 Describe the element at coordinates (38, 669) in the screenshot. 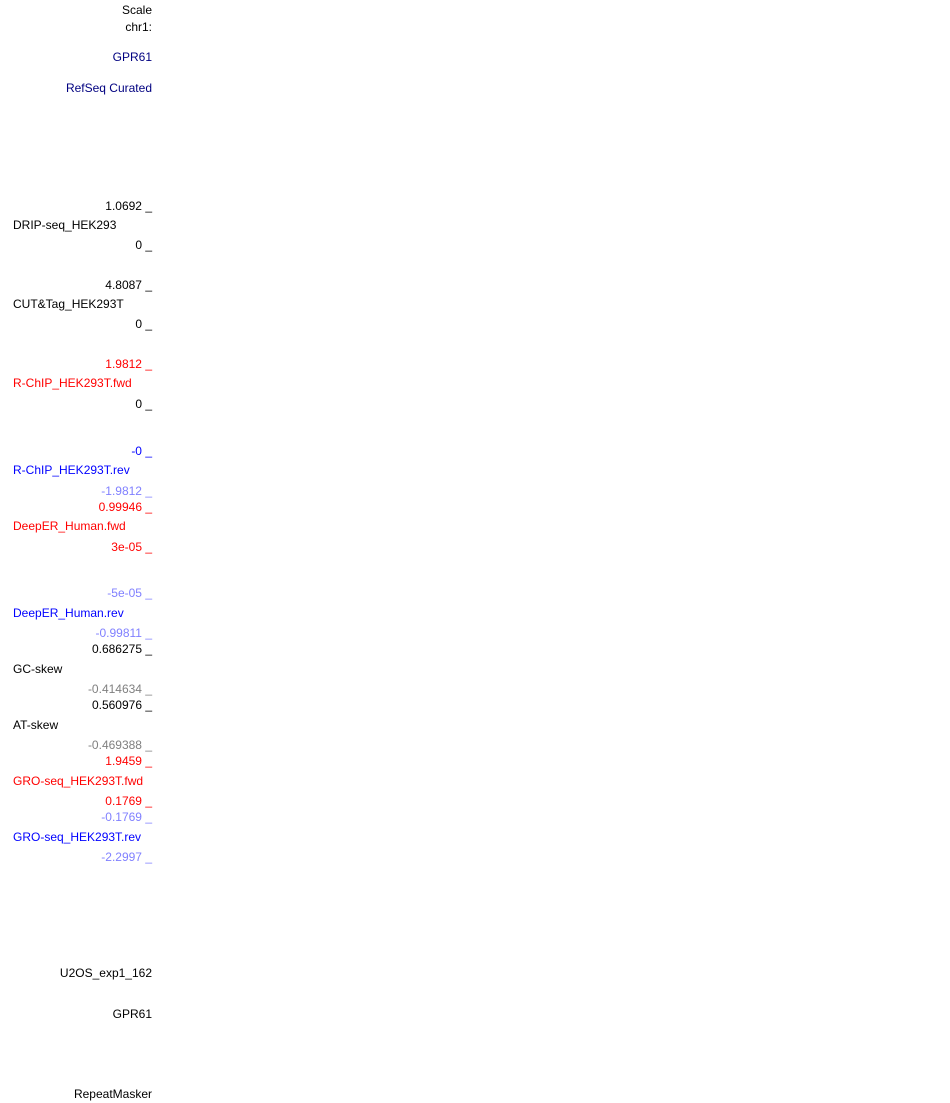

I see `gc-skew-track-label: GC-skew` at that location.